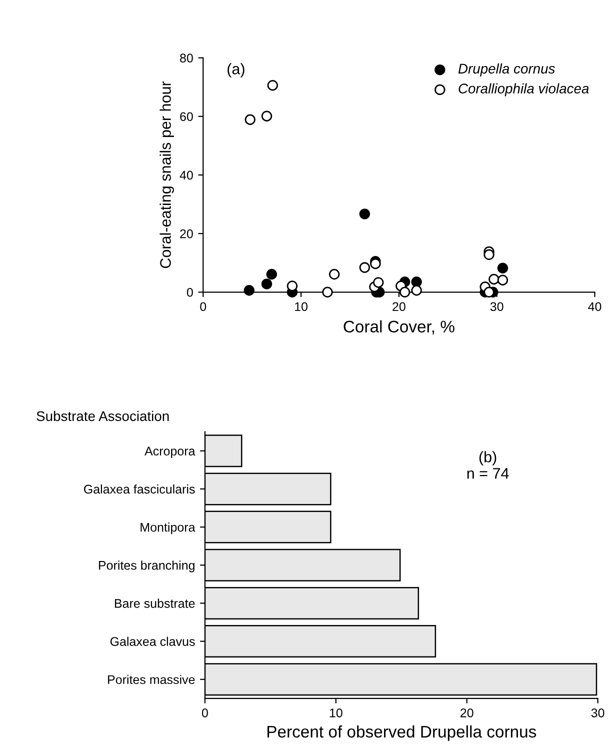 This screenshot has height=751, width=610. What do you see at coordinates (152, 641) in the screenshot?
I see `y-tick-label: Galaxea clavus` at bounding box center [152, 641].